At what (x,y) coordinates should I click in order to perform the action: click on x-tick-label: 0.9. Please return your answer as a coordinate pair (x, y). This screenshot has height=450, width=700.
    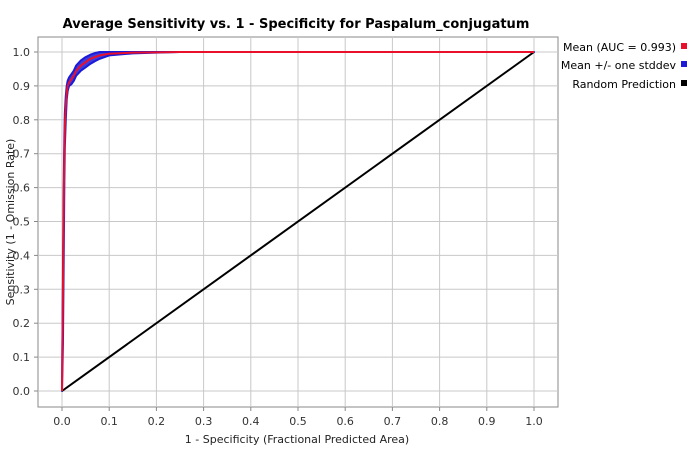
    Looking at the image, I should click on (487, 421).